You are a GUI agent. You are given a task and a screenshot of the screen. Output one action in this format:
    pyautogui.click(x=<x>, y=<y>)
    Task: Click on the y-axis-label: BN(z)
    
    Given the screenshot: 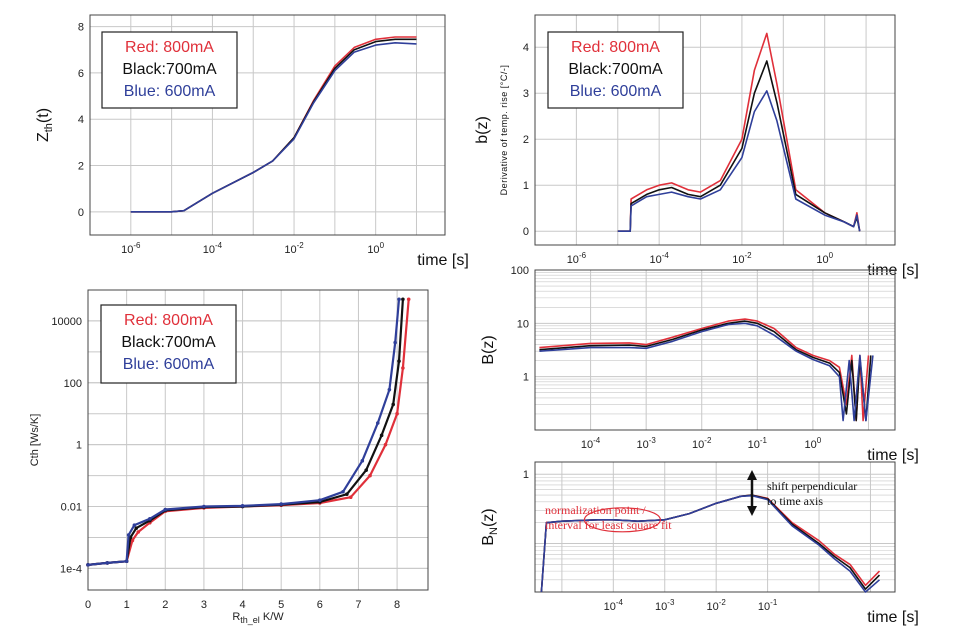 What is the action you would take?
    pyautogui.click(x=490, y=526)
    